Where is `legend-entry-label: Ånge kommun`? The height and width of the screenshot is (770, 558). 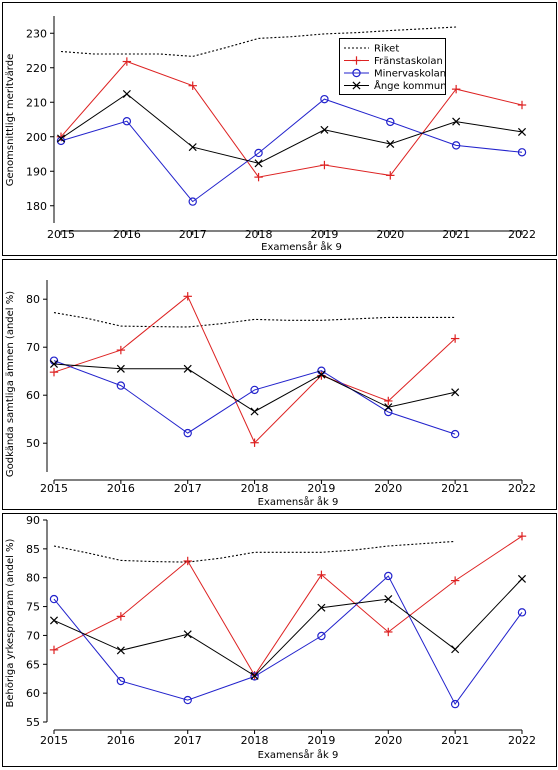 legend-entry-label: Ånge kommun is located at coordinates (410, 85).